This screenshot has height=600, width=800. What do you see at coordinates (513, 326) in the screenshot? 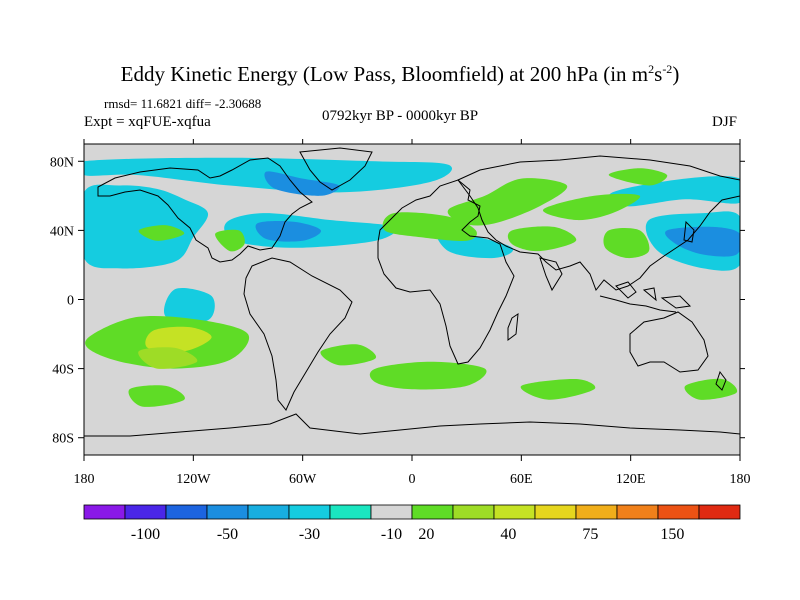
I see `coastline-madagascar` at bounding box center [513, 326].